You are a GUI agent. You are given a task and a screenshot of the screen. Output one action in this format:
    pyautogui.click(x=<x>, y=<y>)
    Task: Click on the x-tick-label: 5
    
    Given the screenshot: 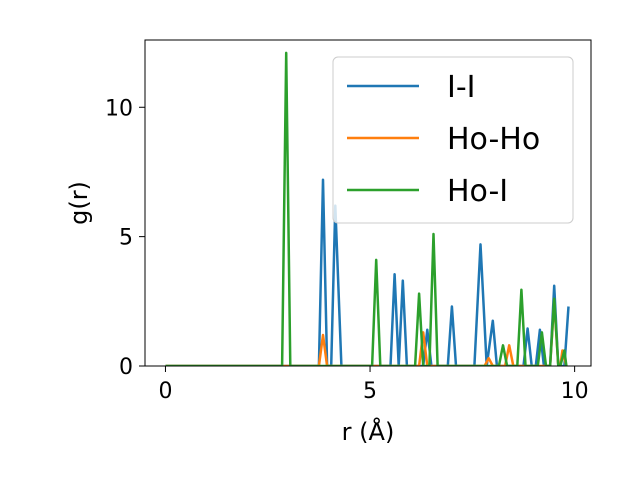 What is the action you would take?
    pyautogui.click(x=370, y=391)
    